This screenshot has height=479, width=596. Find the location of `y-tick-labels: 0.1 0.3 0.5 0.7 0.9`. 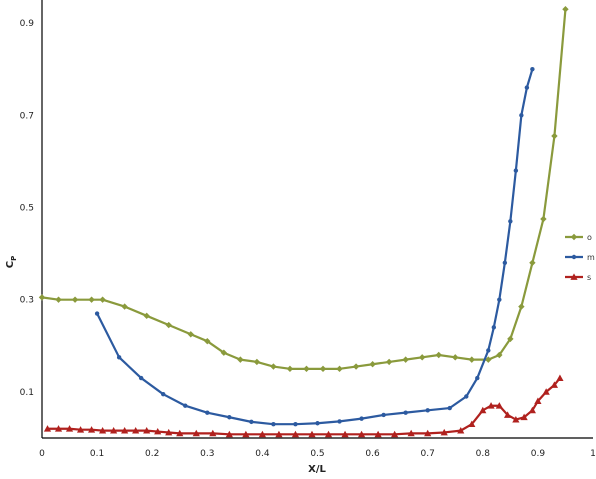

y-tick-labels: 0.1 0.3 0.5 0.7 0.9 is located at coordinates (27, 208).